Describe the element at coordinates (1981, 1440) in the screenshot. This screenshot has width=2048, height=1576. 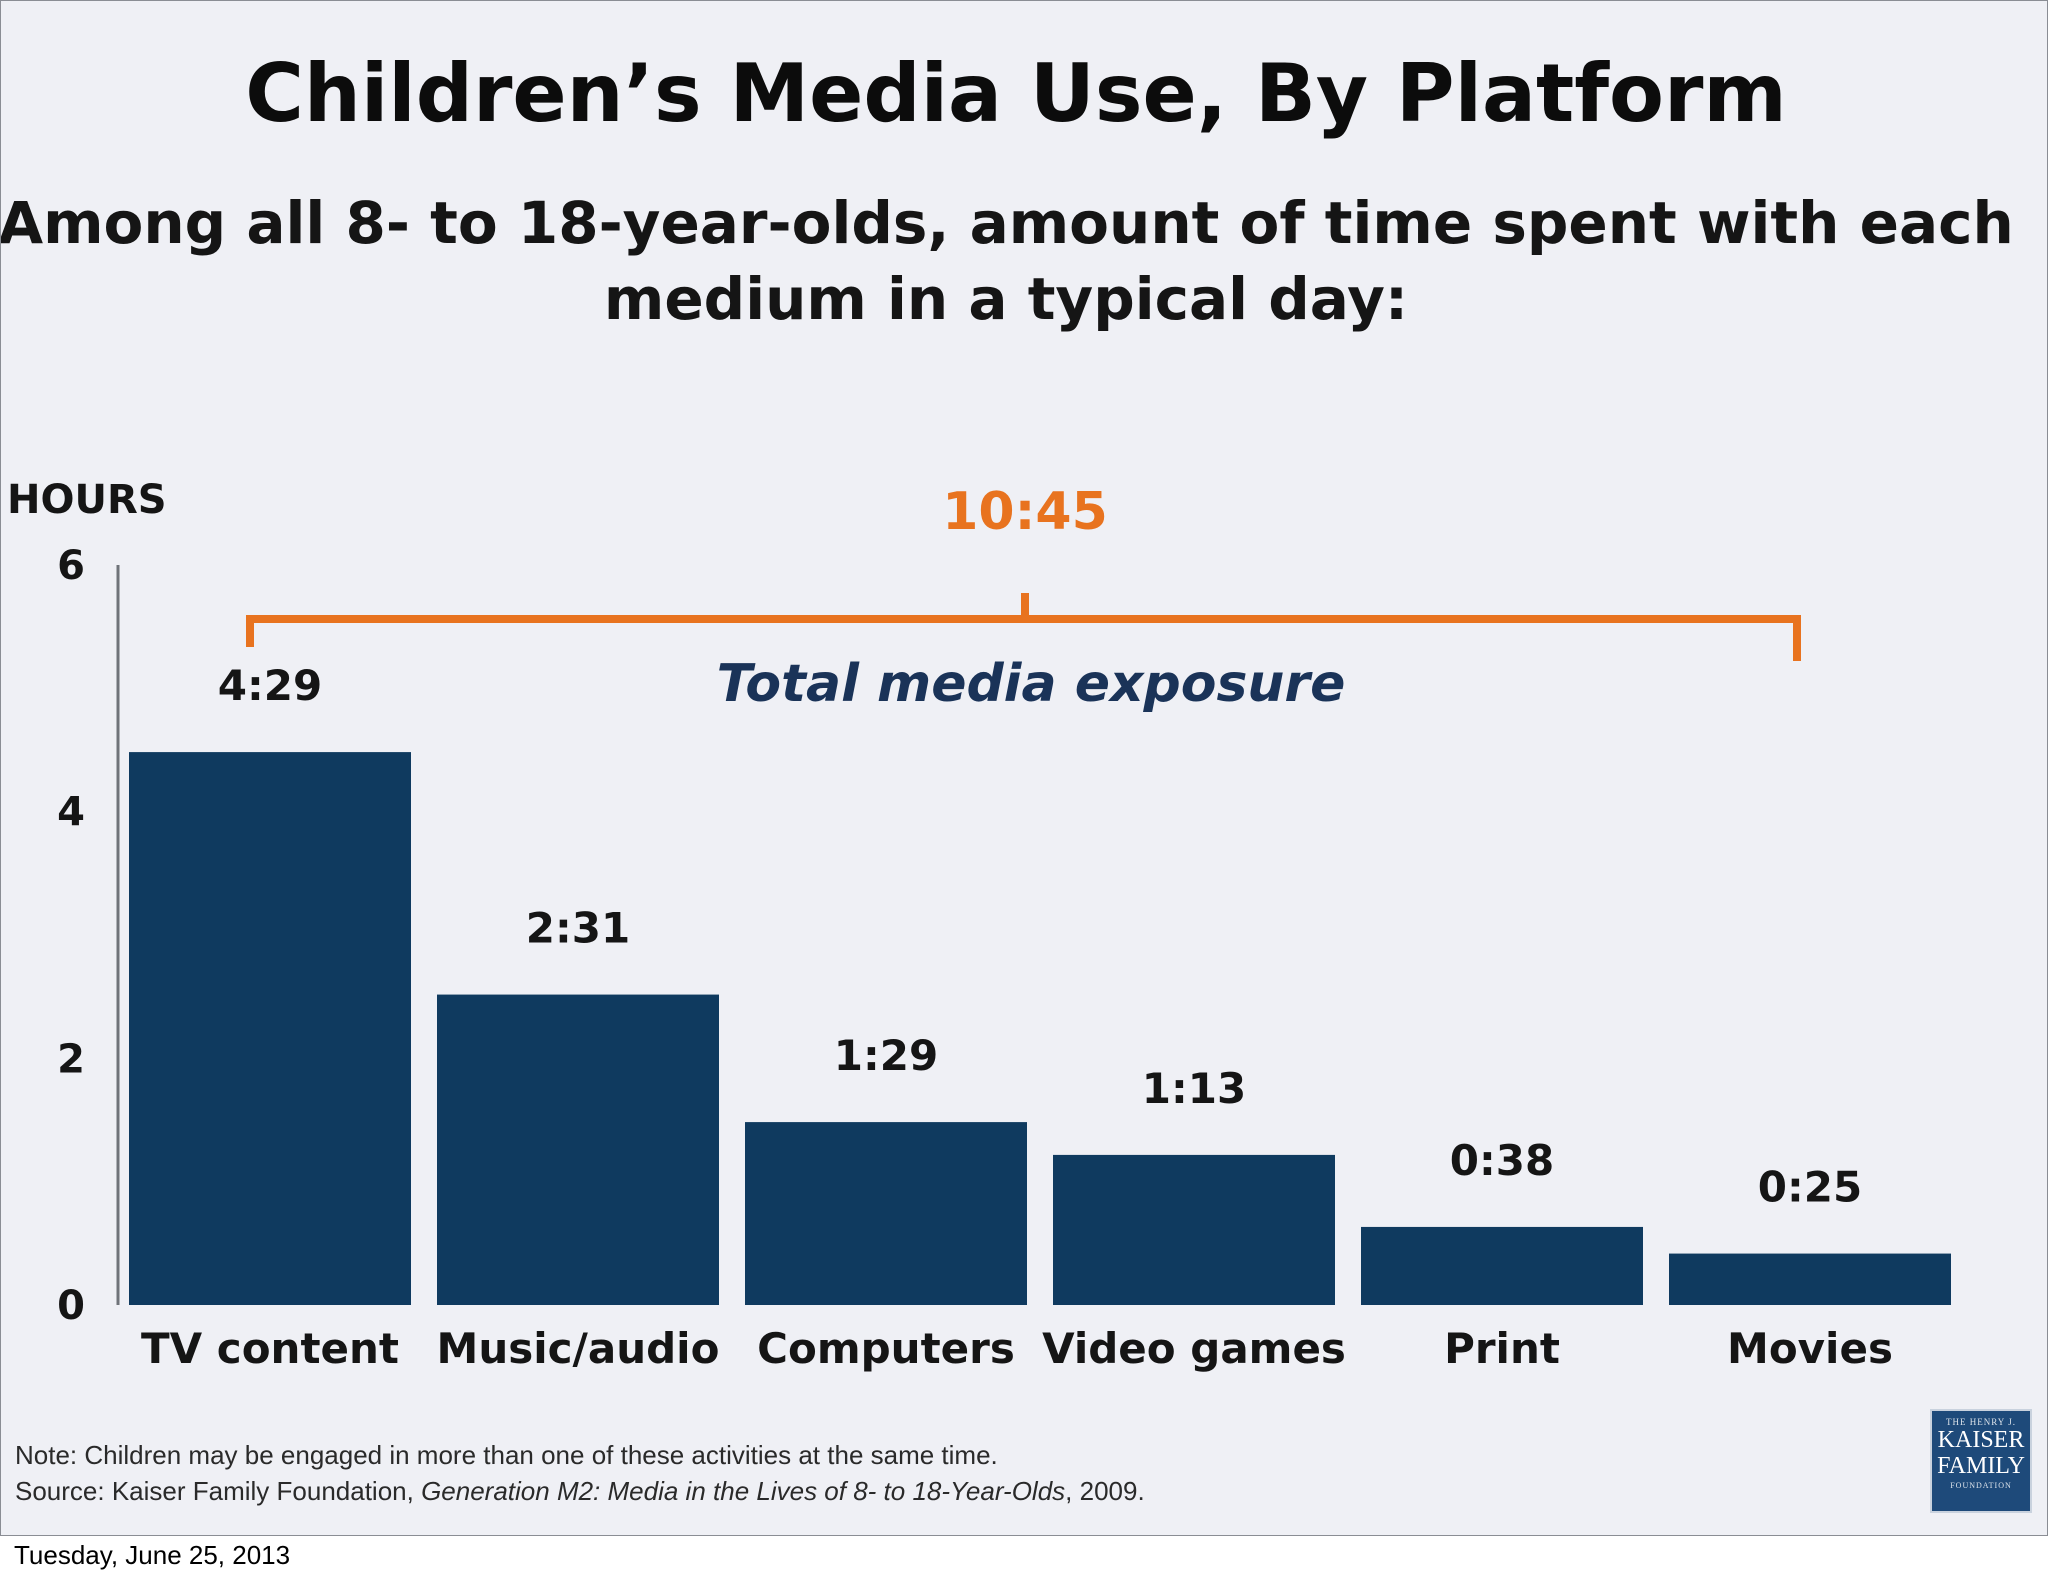
I see `logo-line-2: KAISER` at that location.